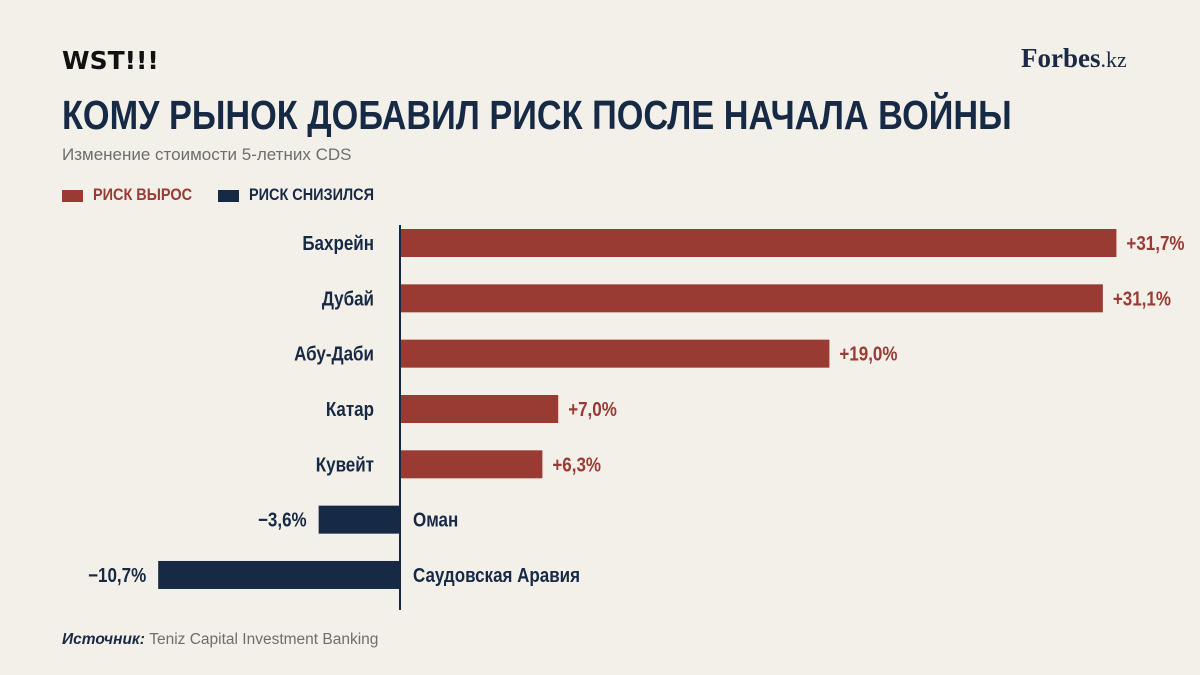  I want to click on legend-label-risk-up: РИСК ВЫРОС, so click(142, 194).